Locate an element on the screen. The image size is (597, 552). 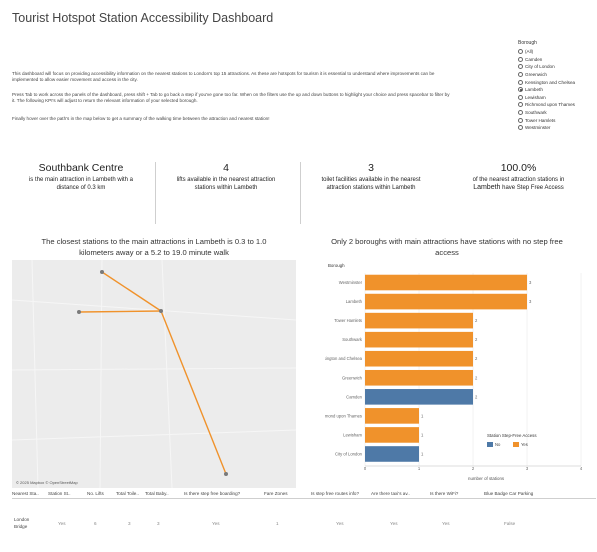
y-tick-label: Southwark is located at coordinates (352, 339).